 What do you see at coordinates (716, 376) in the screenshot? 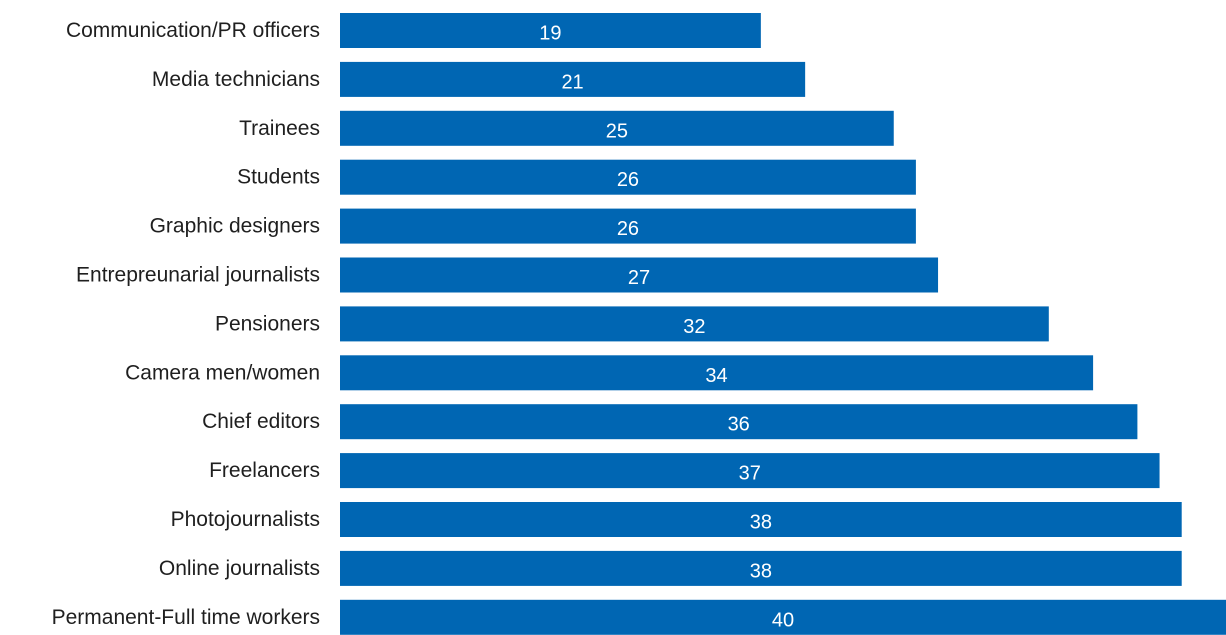
I see `value-label: 34` at bounding box center [716, 376].